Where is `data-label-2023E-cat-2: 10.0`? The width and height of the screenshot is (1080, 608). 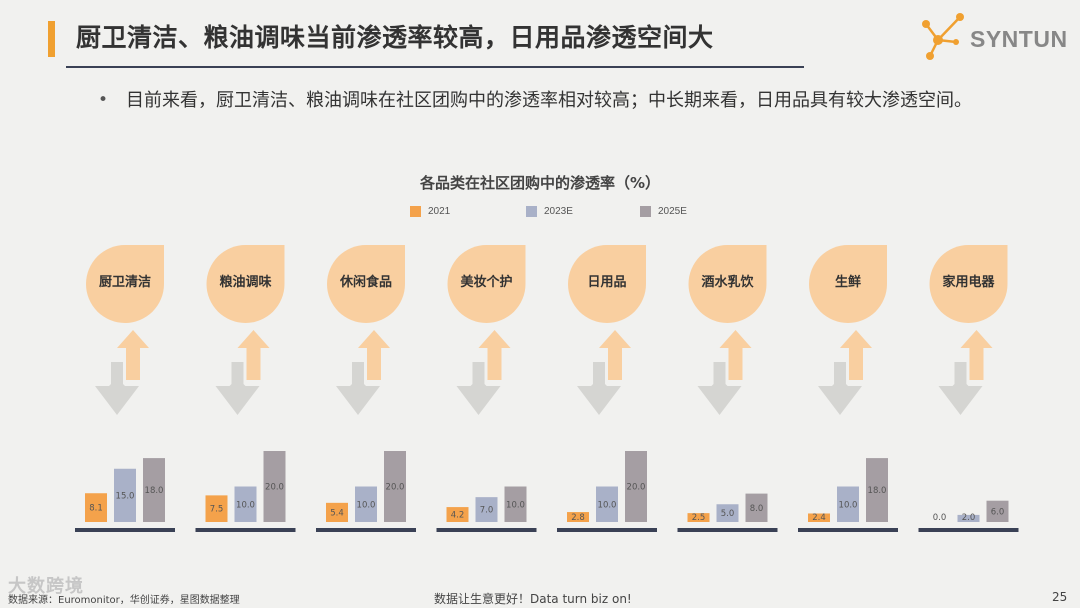 data-label-2023E-cat-2: 10.0 is located at coordinates (366, 505).